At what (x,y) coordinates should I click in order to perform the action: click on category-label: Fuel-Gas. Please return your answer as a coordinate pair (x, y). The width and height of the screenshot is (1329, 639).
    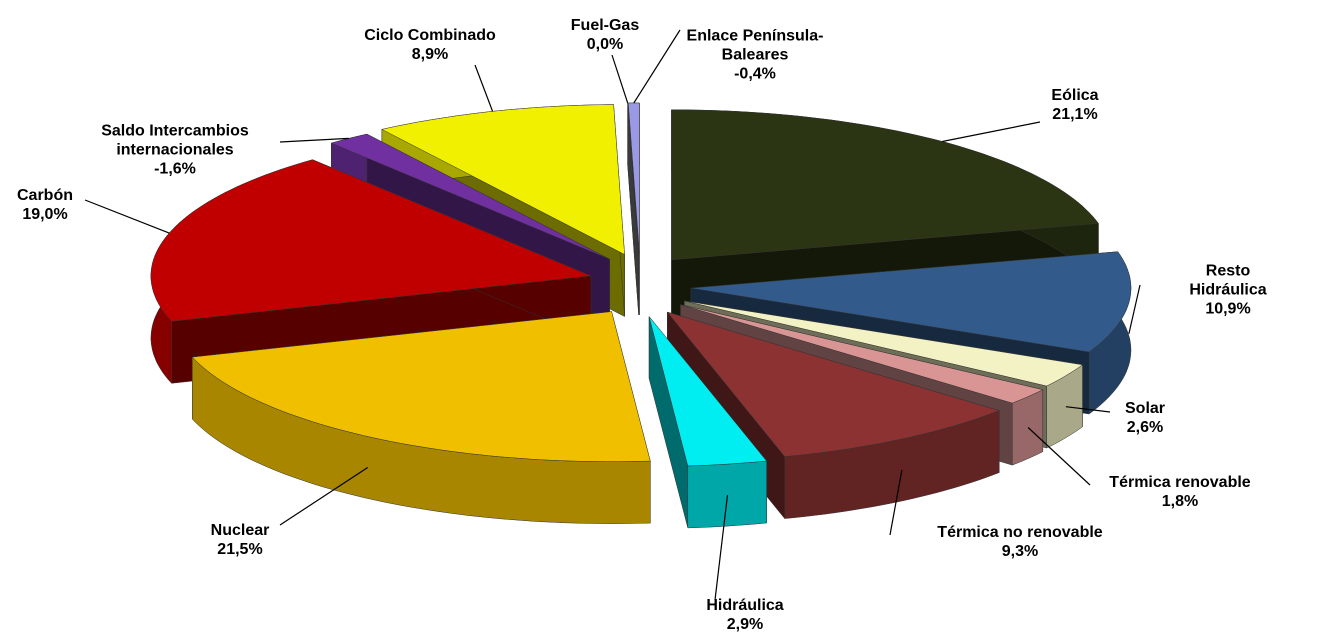
    Looking at the image, I should click on (605, 25).